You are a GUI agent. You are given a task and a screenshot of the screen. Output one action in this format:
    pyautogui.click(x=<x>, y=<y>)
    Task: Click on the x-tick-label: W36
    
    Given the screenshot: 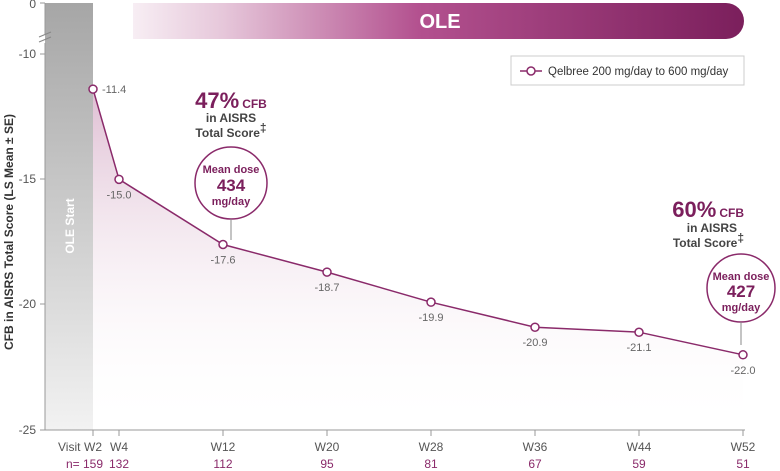 What is the action you would take?
    pyautogui.click(x=535, y=447)
    